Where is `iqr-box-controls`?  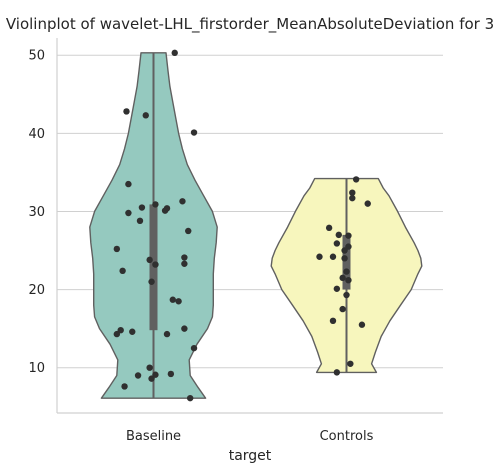 iqr-box-controls is located at coordinates (346, 262).